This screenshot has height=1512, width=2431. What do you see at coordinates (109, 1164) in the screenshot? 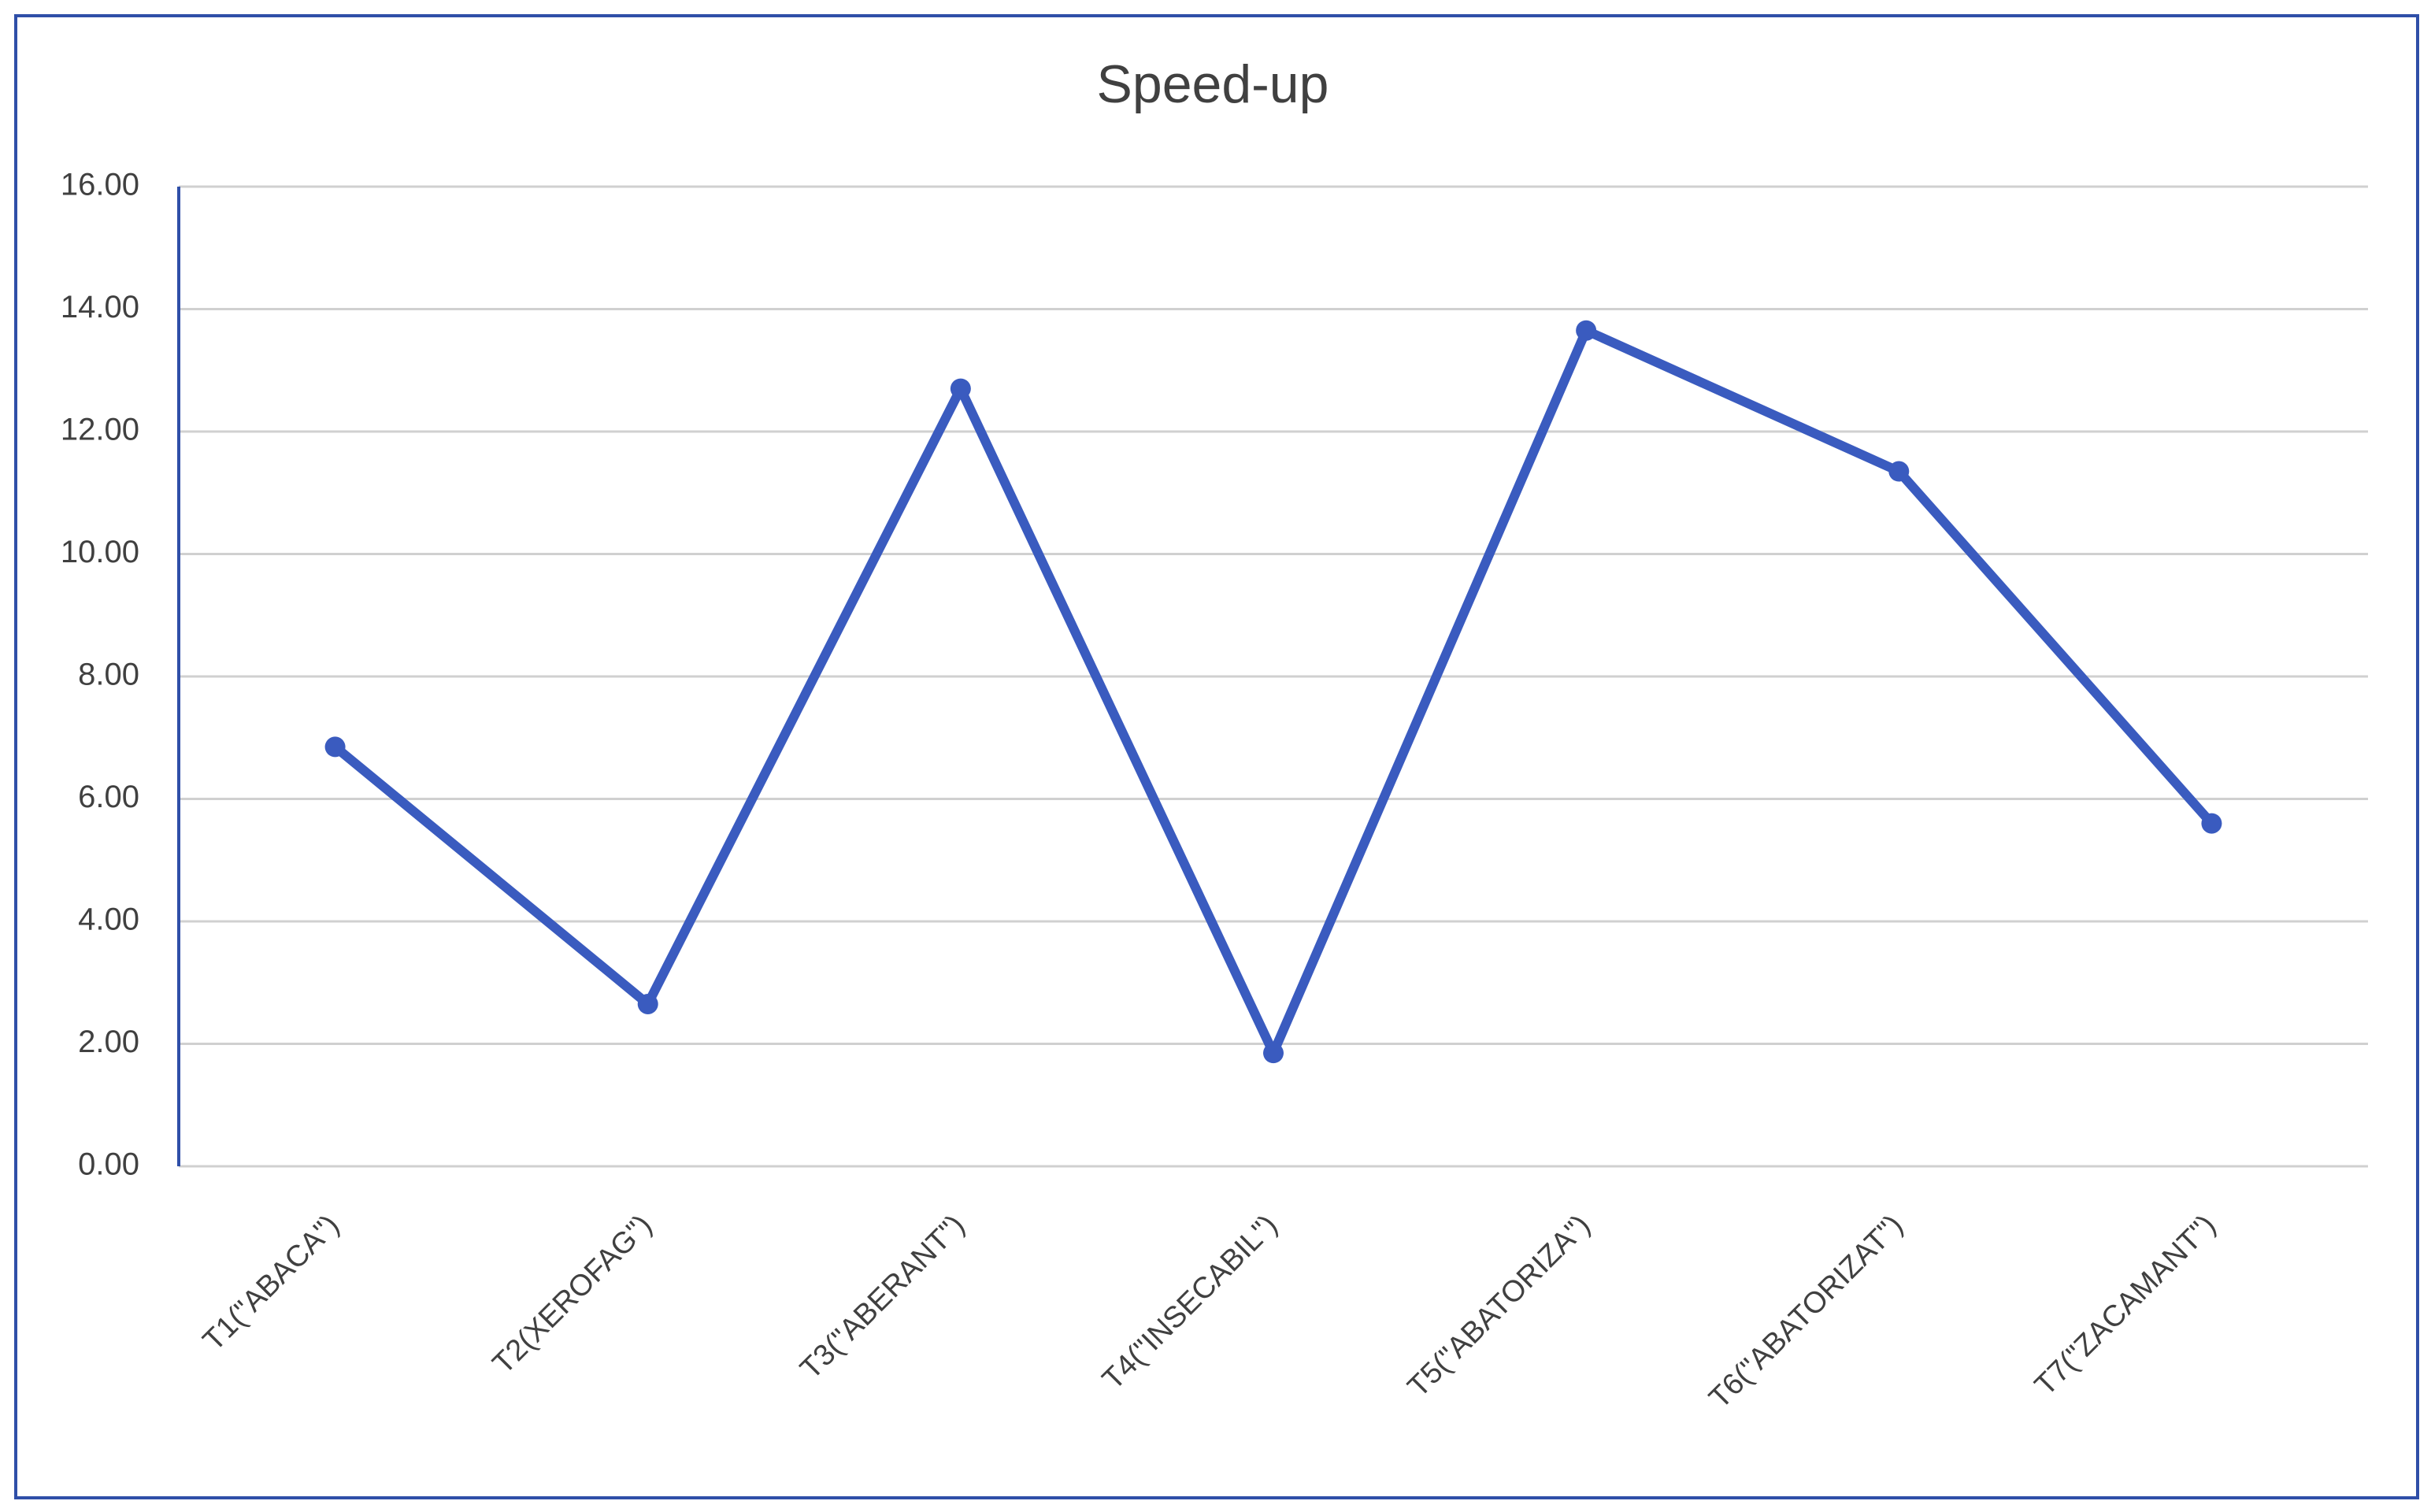
I see `y-tick-label: 0.00` at bounding box center [109, 1164].